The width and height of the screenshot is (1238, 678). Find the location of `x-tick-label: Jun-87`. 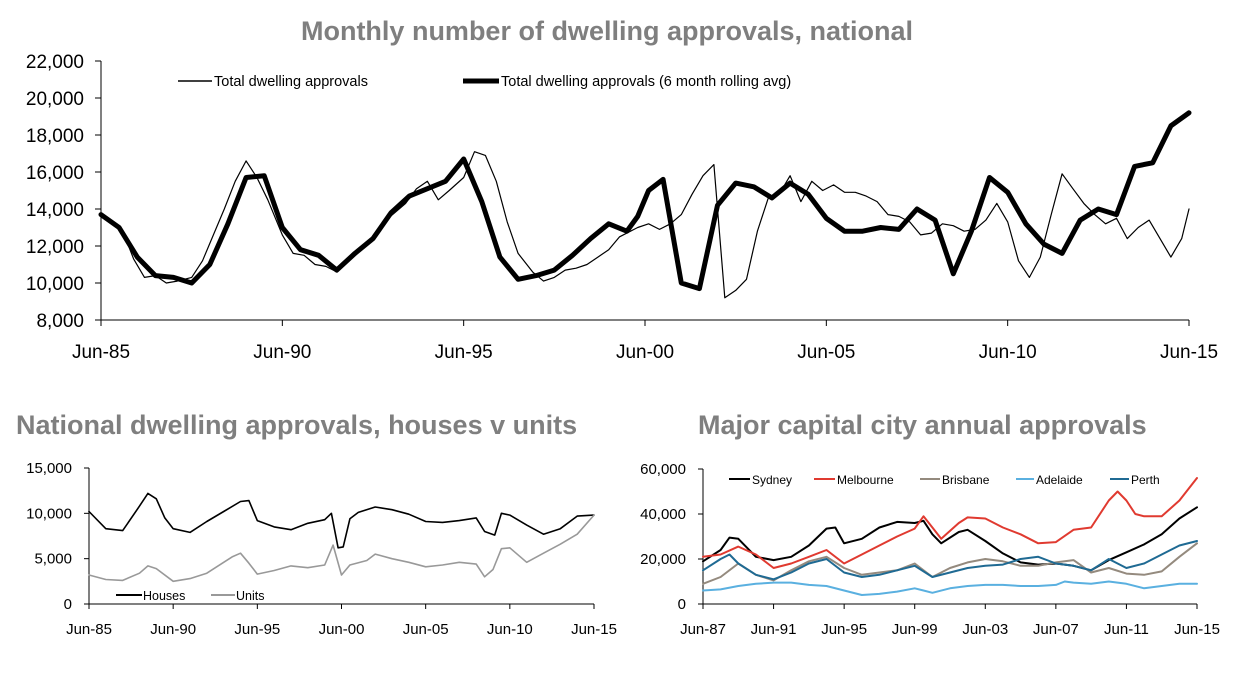

x-tick-label: Jun-87 is located at coordinates (703, 629).